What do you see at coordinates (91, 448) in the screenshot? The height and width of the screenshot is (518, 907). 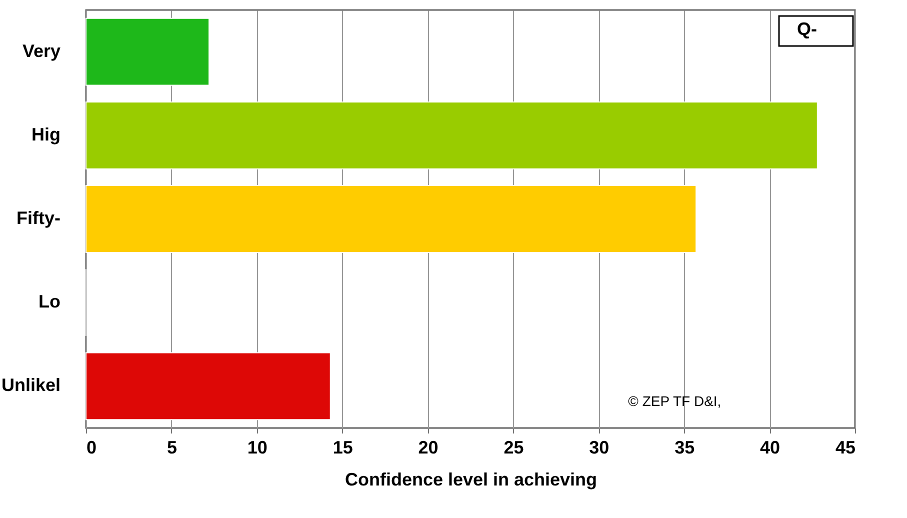 I see `x-tick-label: 0` at bounding box center [91, 448].